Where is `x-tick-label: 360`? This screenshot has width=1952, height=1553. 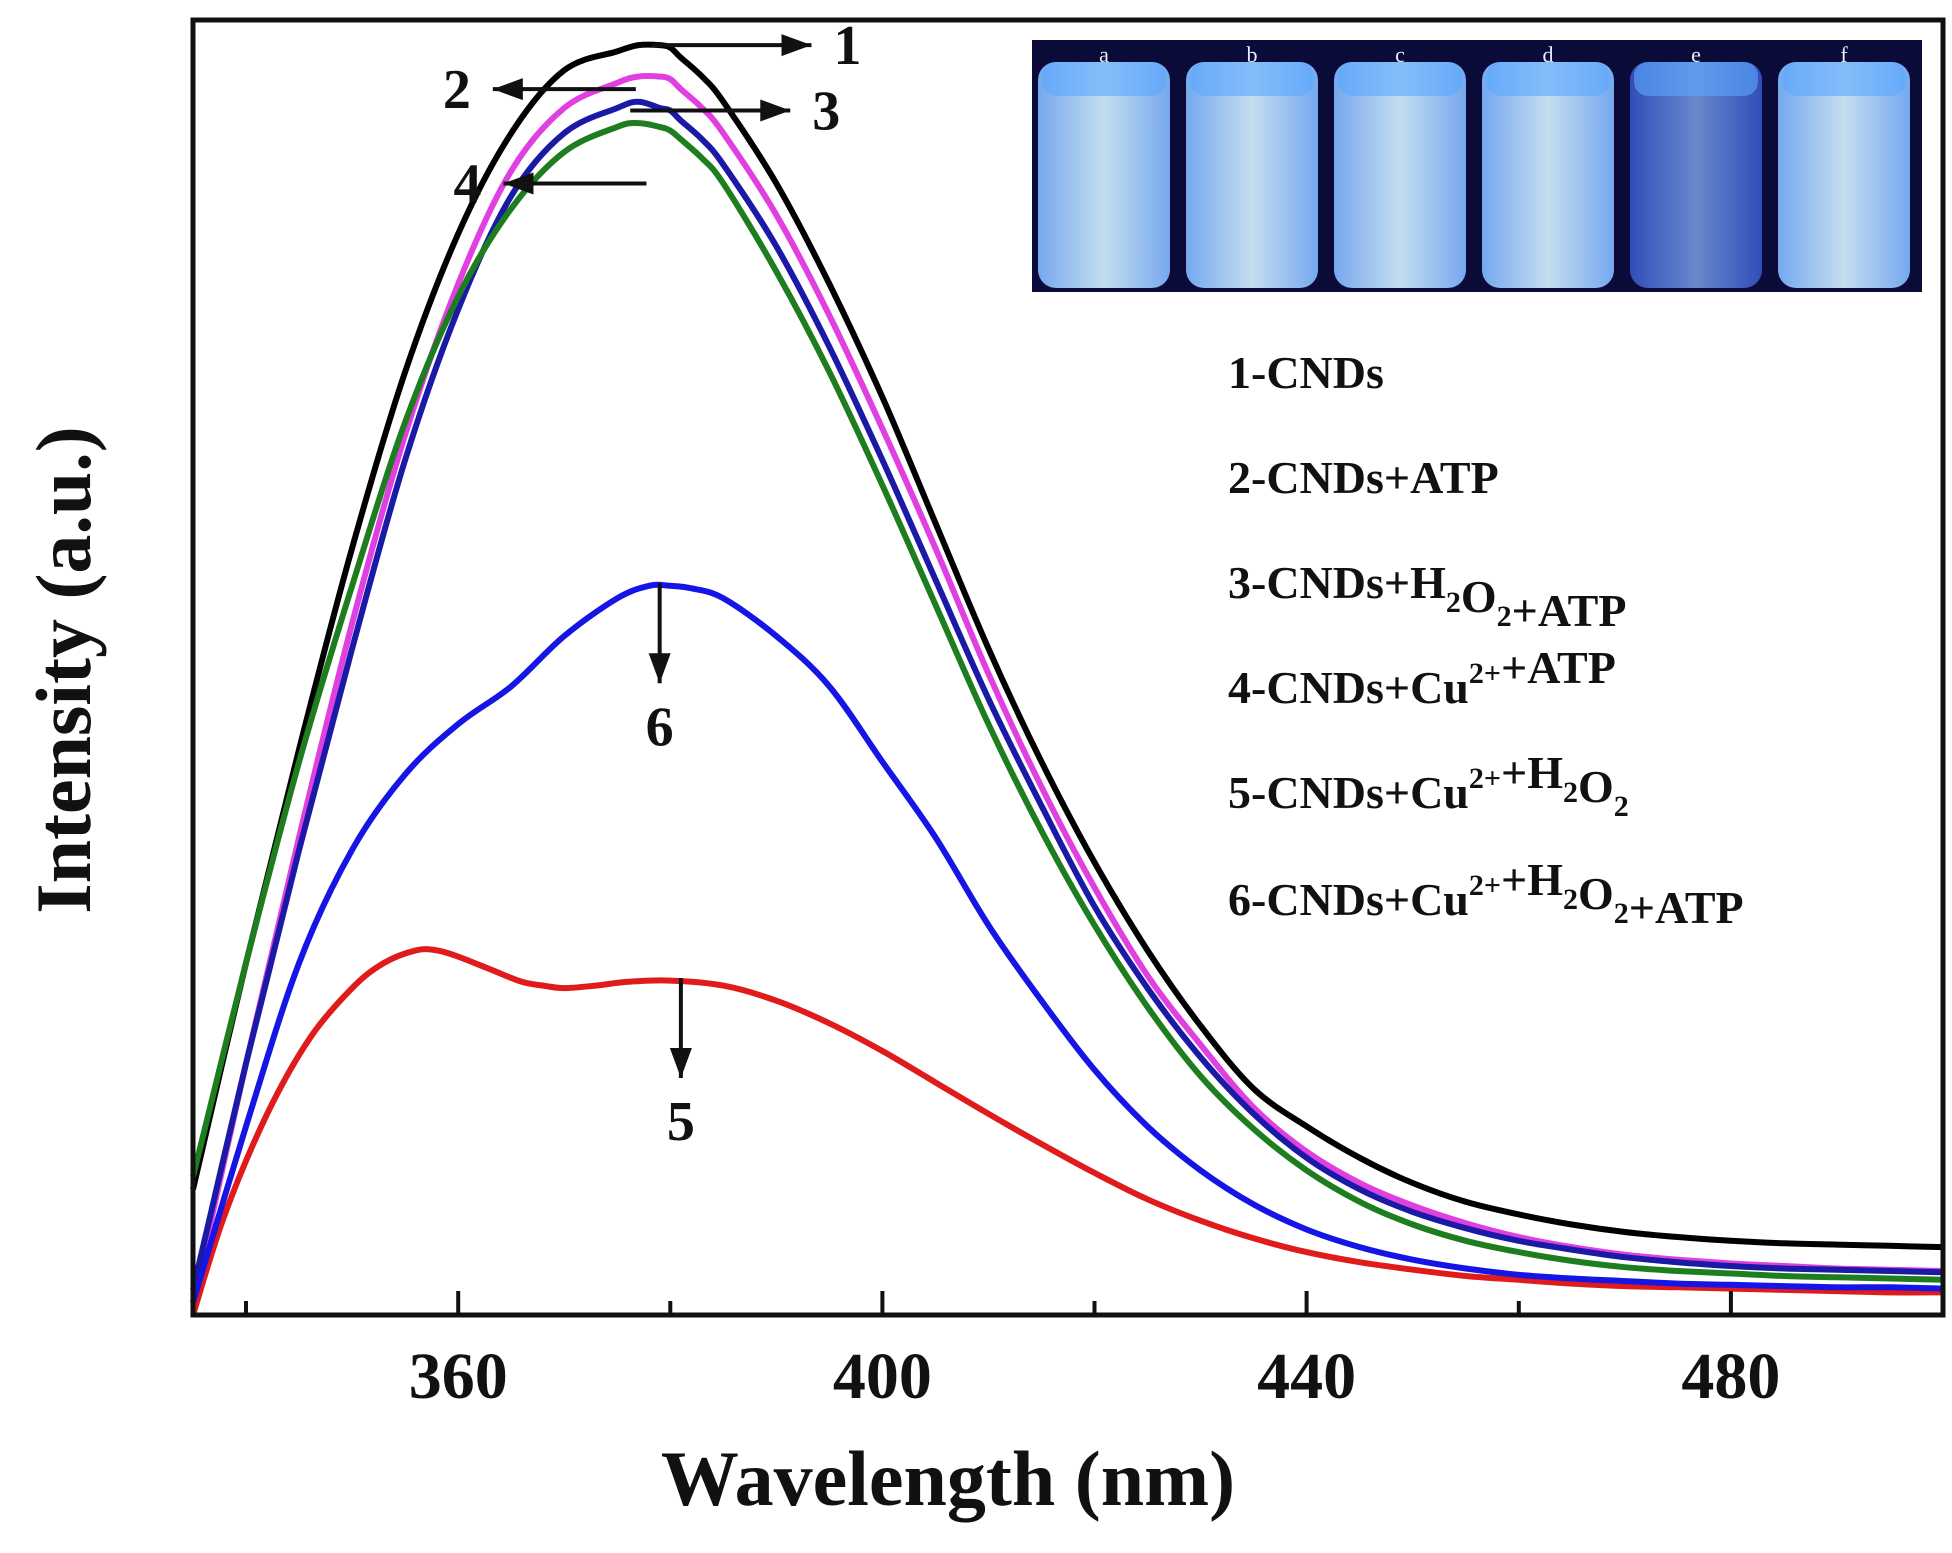
x-tick-label: 360 is located at coordinates (458, 1376).